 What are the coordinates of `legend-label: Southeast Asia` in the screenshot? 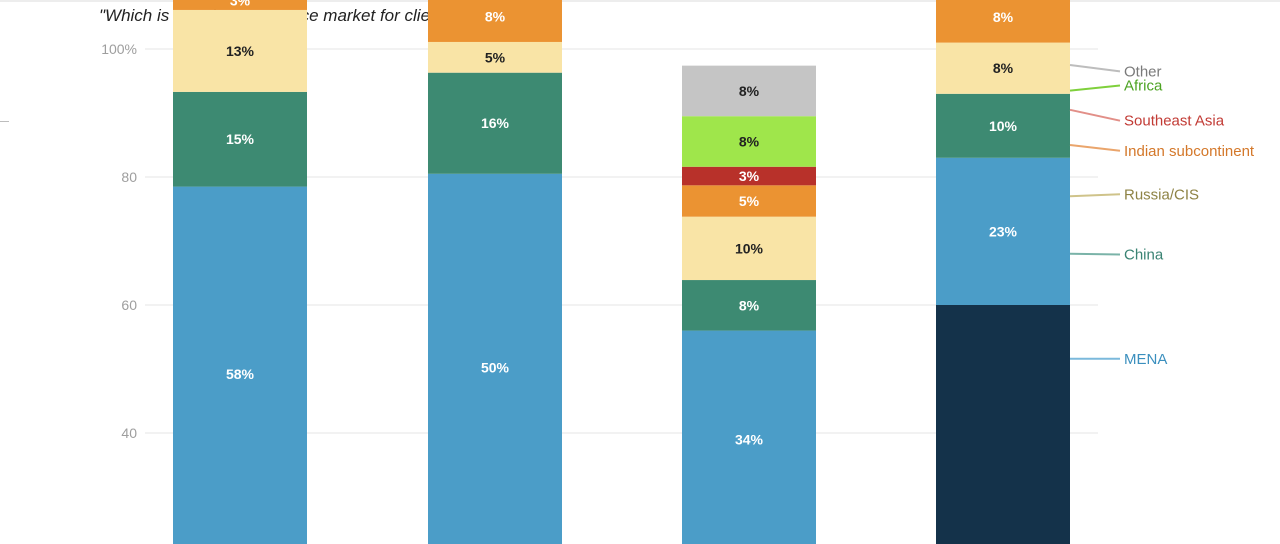 It's located at (1174, 121).